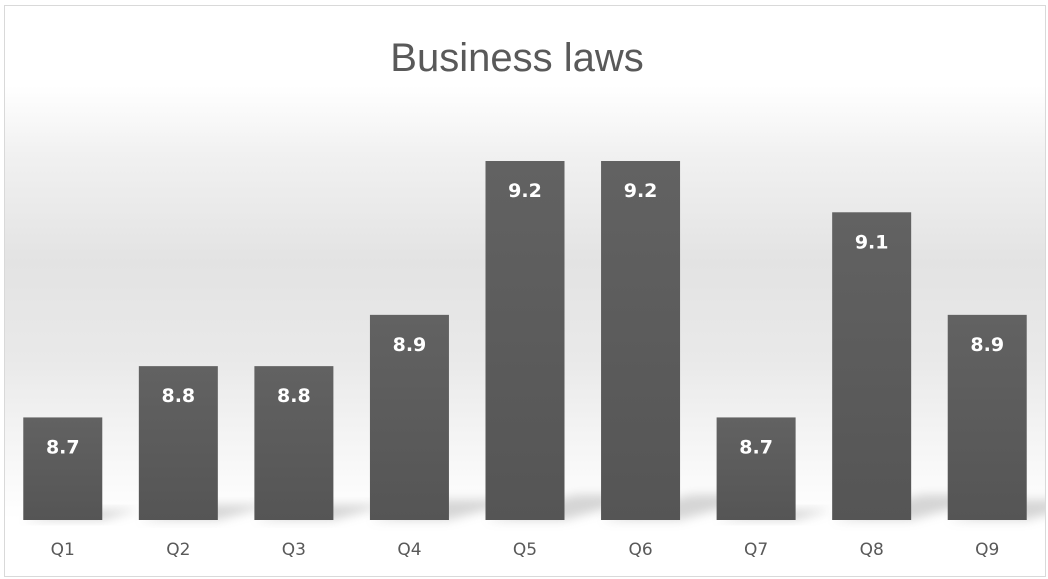 The width and height of the screenshot is (1048, 579). I want to click on bar-q7, so click(756, 468).